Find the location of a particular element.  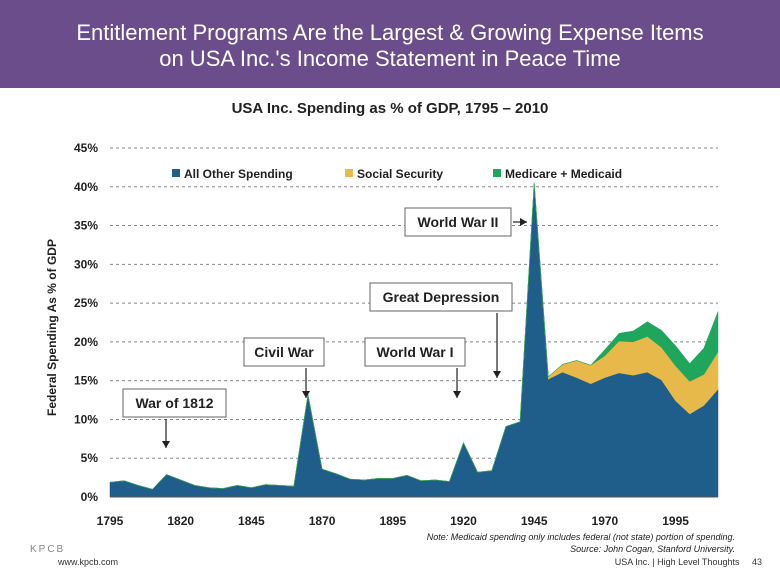

y-tick-label: 20% is located at coordinates (86, 342).